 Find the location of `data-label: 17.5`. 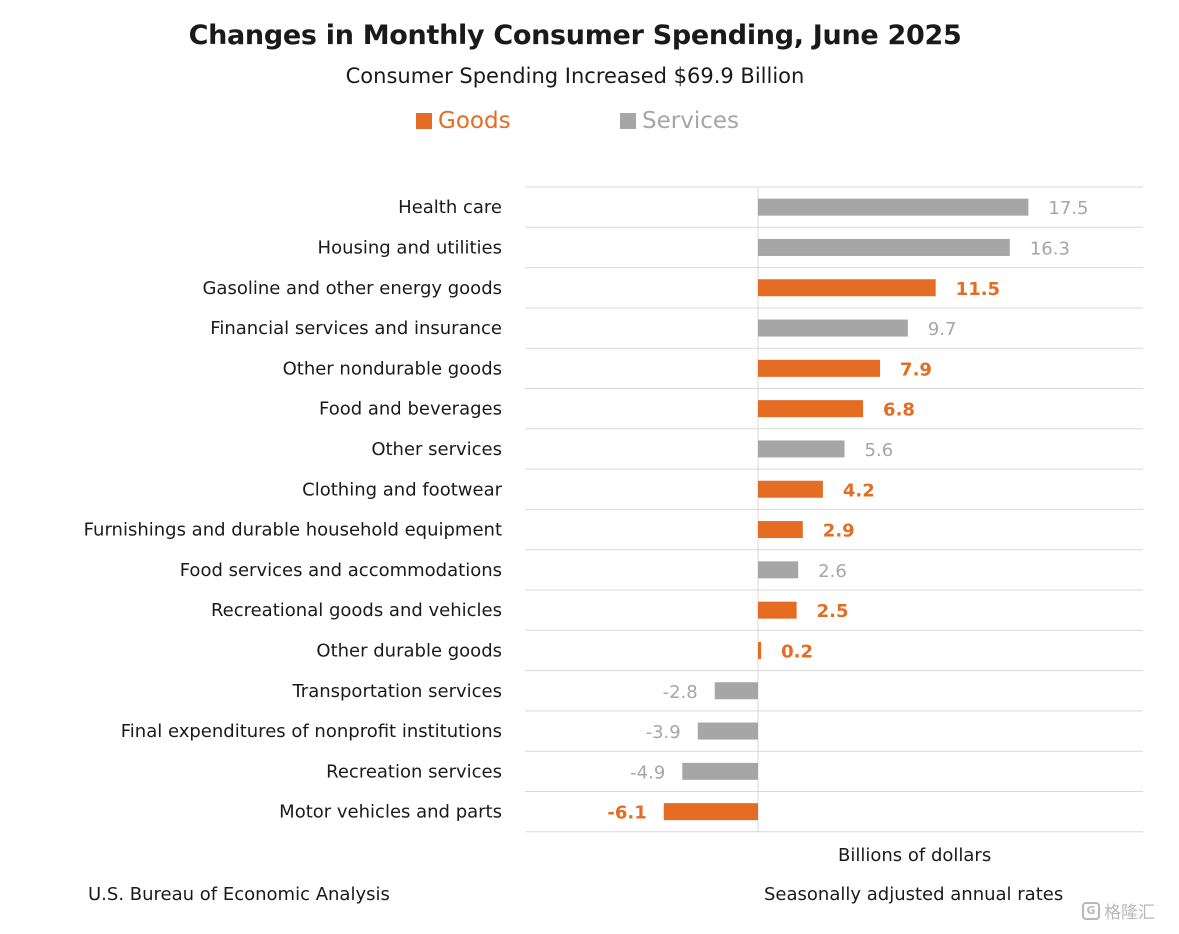

data-label: 17.5 is located at coordinates (1068, 208).